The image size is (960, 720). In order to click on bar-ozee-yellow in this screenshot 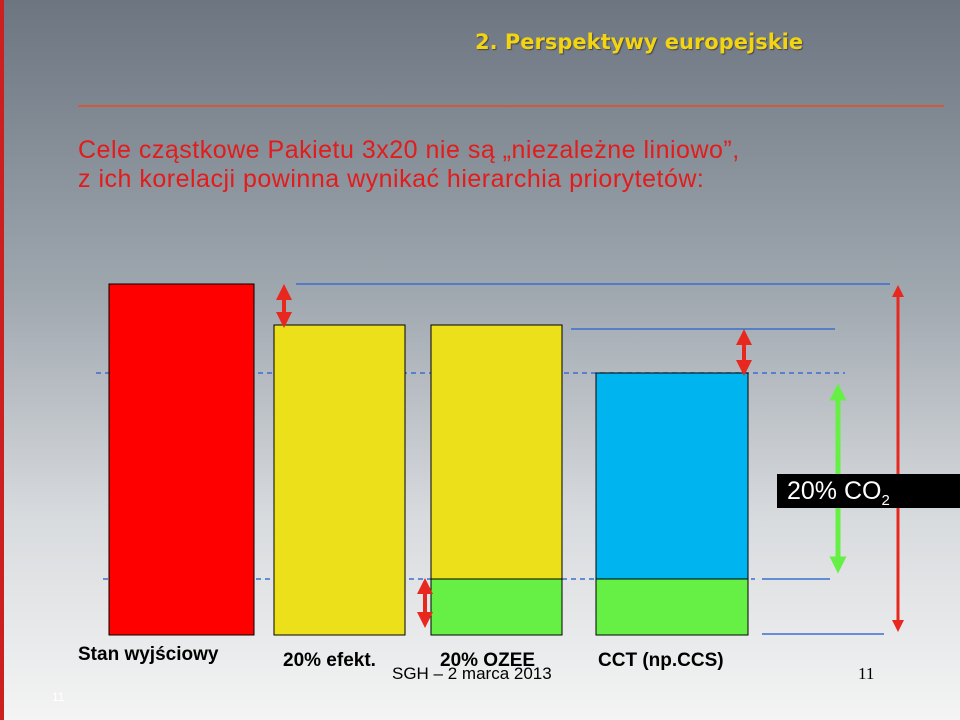, I will do `click(496, 452)`.